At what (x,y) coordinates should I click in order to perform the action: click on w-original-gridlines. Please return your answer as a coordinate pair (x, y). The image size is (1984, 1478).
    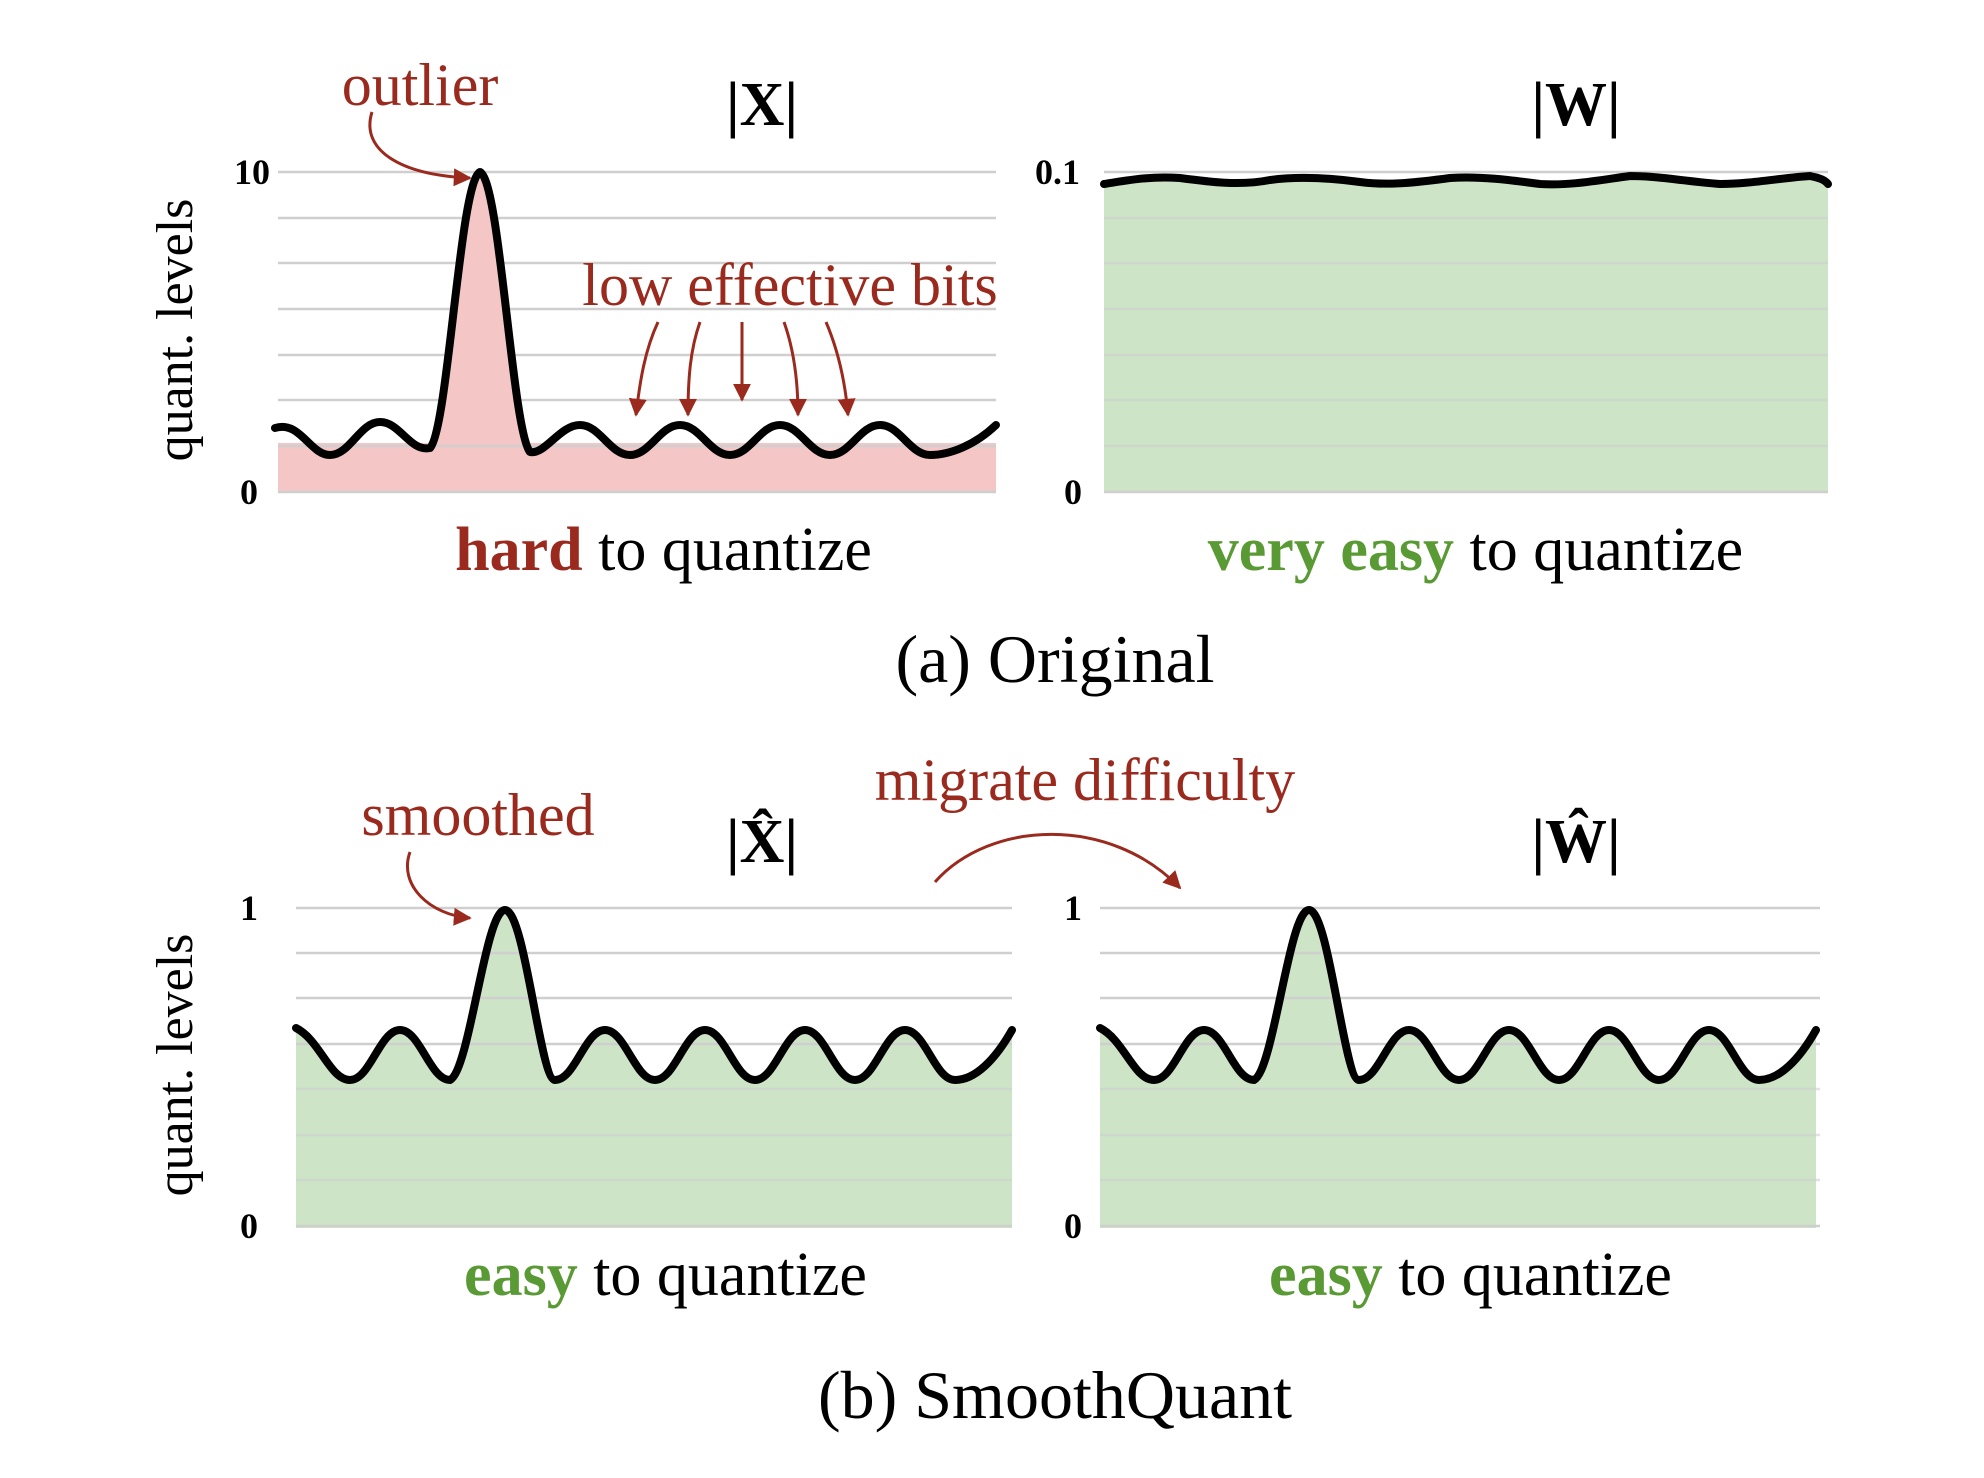
    Looking at the image, I should click on (1466, 332).